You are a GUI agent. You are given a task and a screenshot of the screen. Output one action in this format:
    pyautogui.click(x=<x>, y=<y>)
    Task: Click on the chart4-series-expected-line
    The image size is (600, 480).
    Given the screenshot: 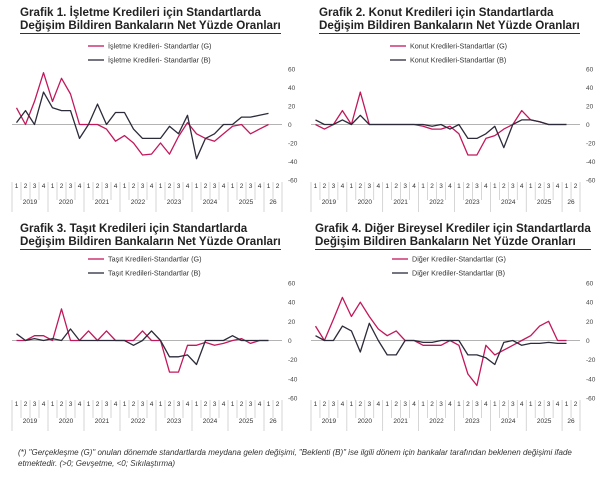 What is the action you would take?
    pyautogui.click(x=441, y=344)
    